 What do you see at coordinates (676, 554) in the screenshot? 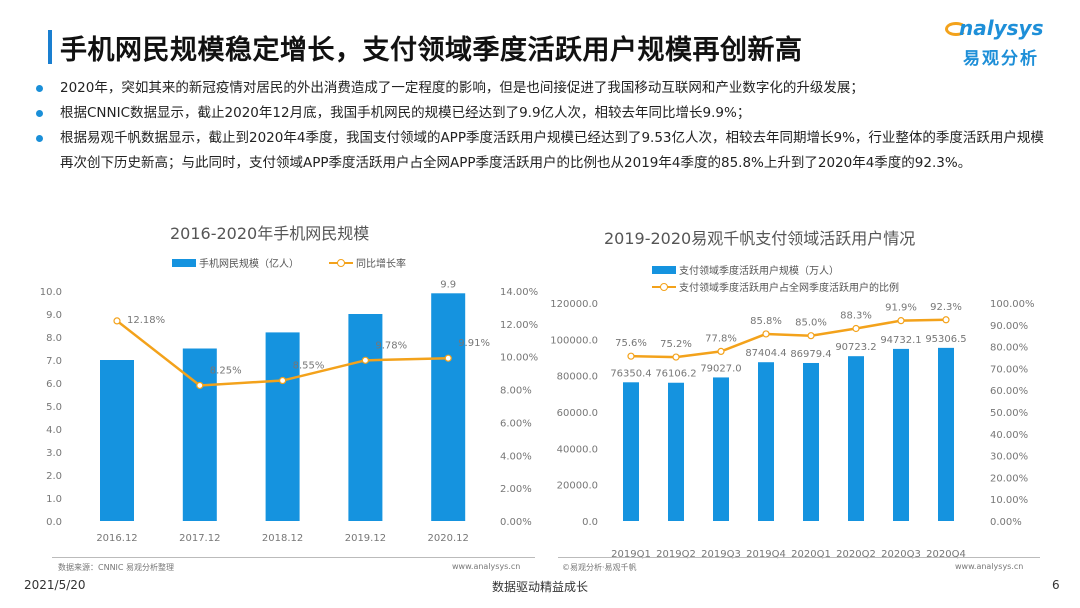
I see `x-tick-label: 2019Q2` at bounding box center [676, 554].